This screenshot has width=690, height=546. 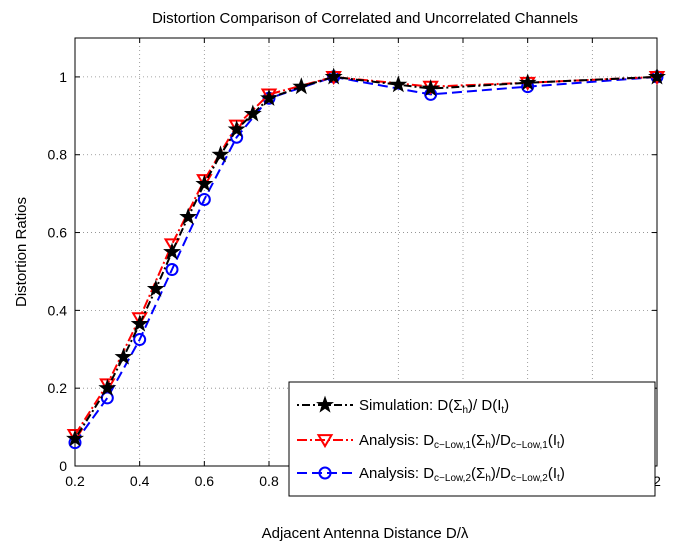 What do you see at coordinates (657, 481) in the screenshot?
I see `x-tick-label: 2` at bounding box center [657, 481].